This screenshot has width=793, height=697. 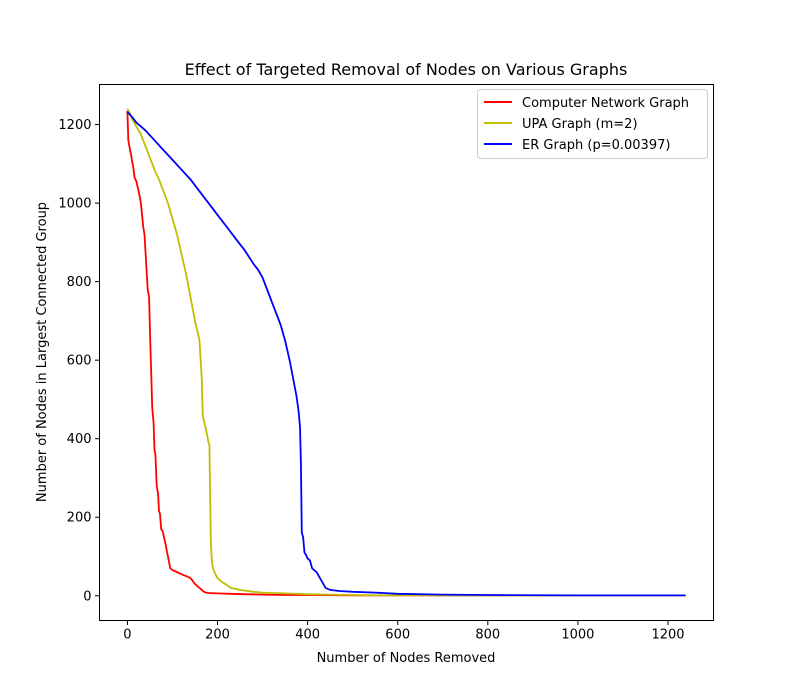 I want to click on y-tick-label: 400, so click(x=79, y=439).